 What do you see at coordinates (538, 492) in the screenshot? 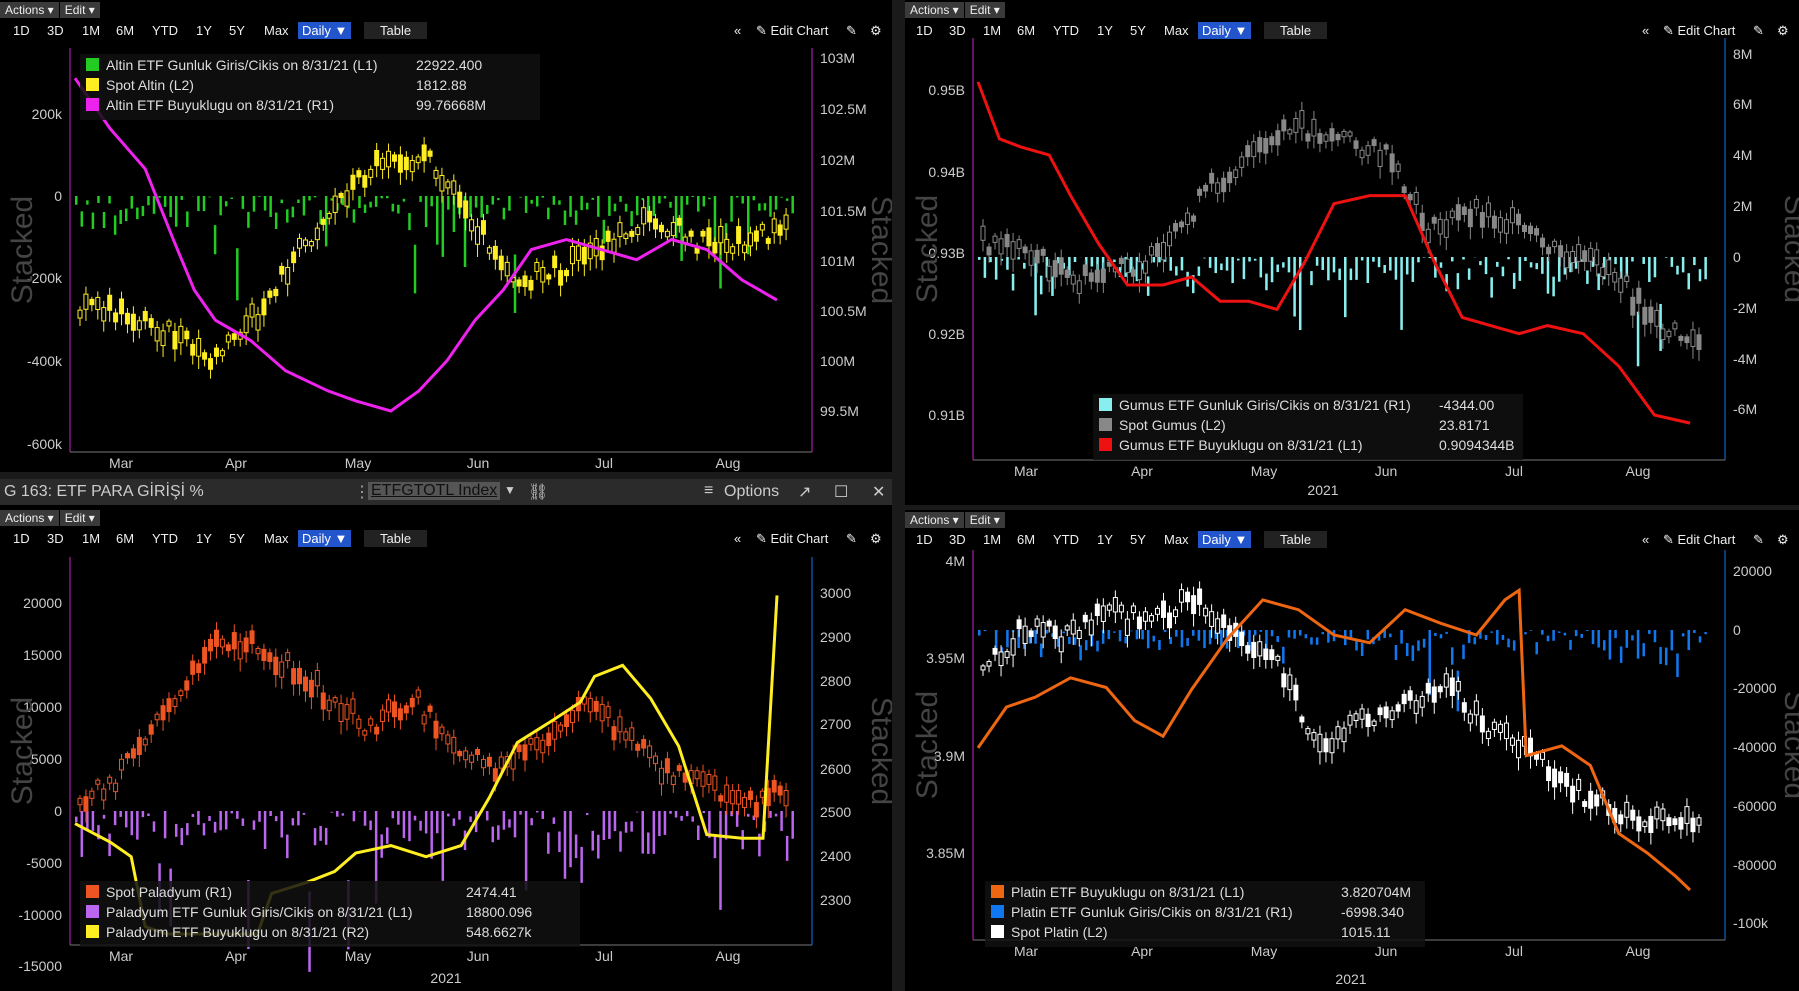
I see `link-icon: ⛓` at bounding box center [538, 492].